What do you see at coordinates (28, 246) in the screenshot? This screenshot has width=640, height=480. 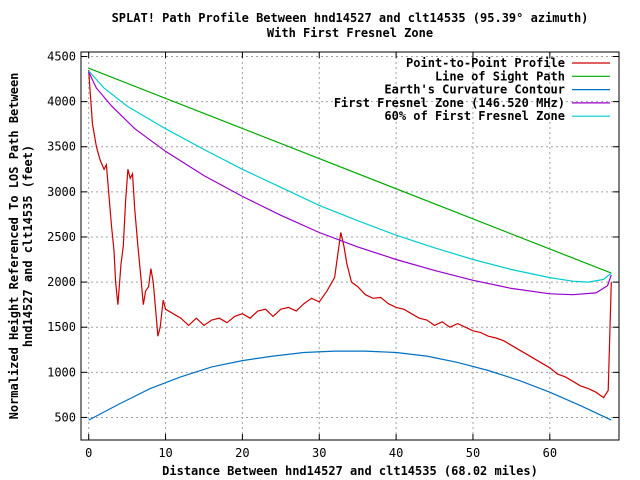 I see `y-axis-label-line2: hnd14527 and clt14535 (feet)` at bounding box center [28, 246].